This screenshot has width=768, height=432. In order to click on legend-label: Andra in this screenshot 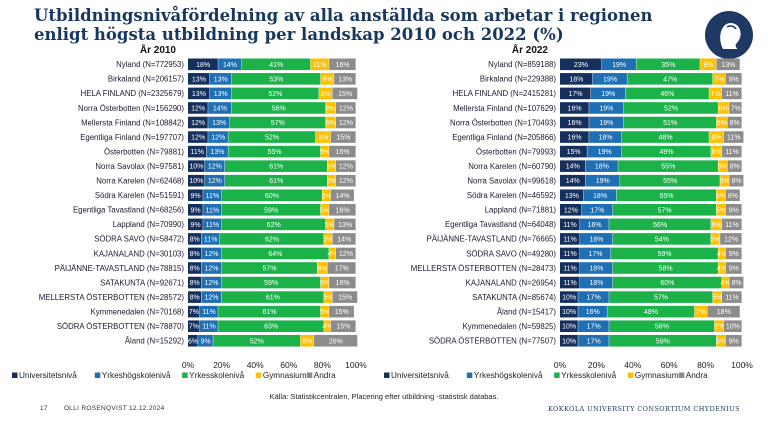, I will do `click(697, 375)`.